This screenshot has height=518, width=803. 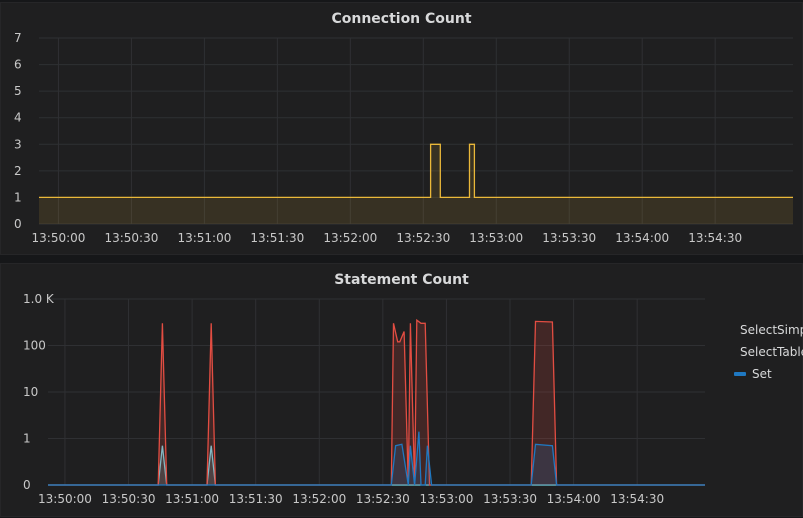 What do you see at coordinates (771, 330) in the screenshot?
I see `legend-label: SelectSimple` at bounding box center [771, 330].